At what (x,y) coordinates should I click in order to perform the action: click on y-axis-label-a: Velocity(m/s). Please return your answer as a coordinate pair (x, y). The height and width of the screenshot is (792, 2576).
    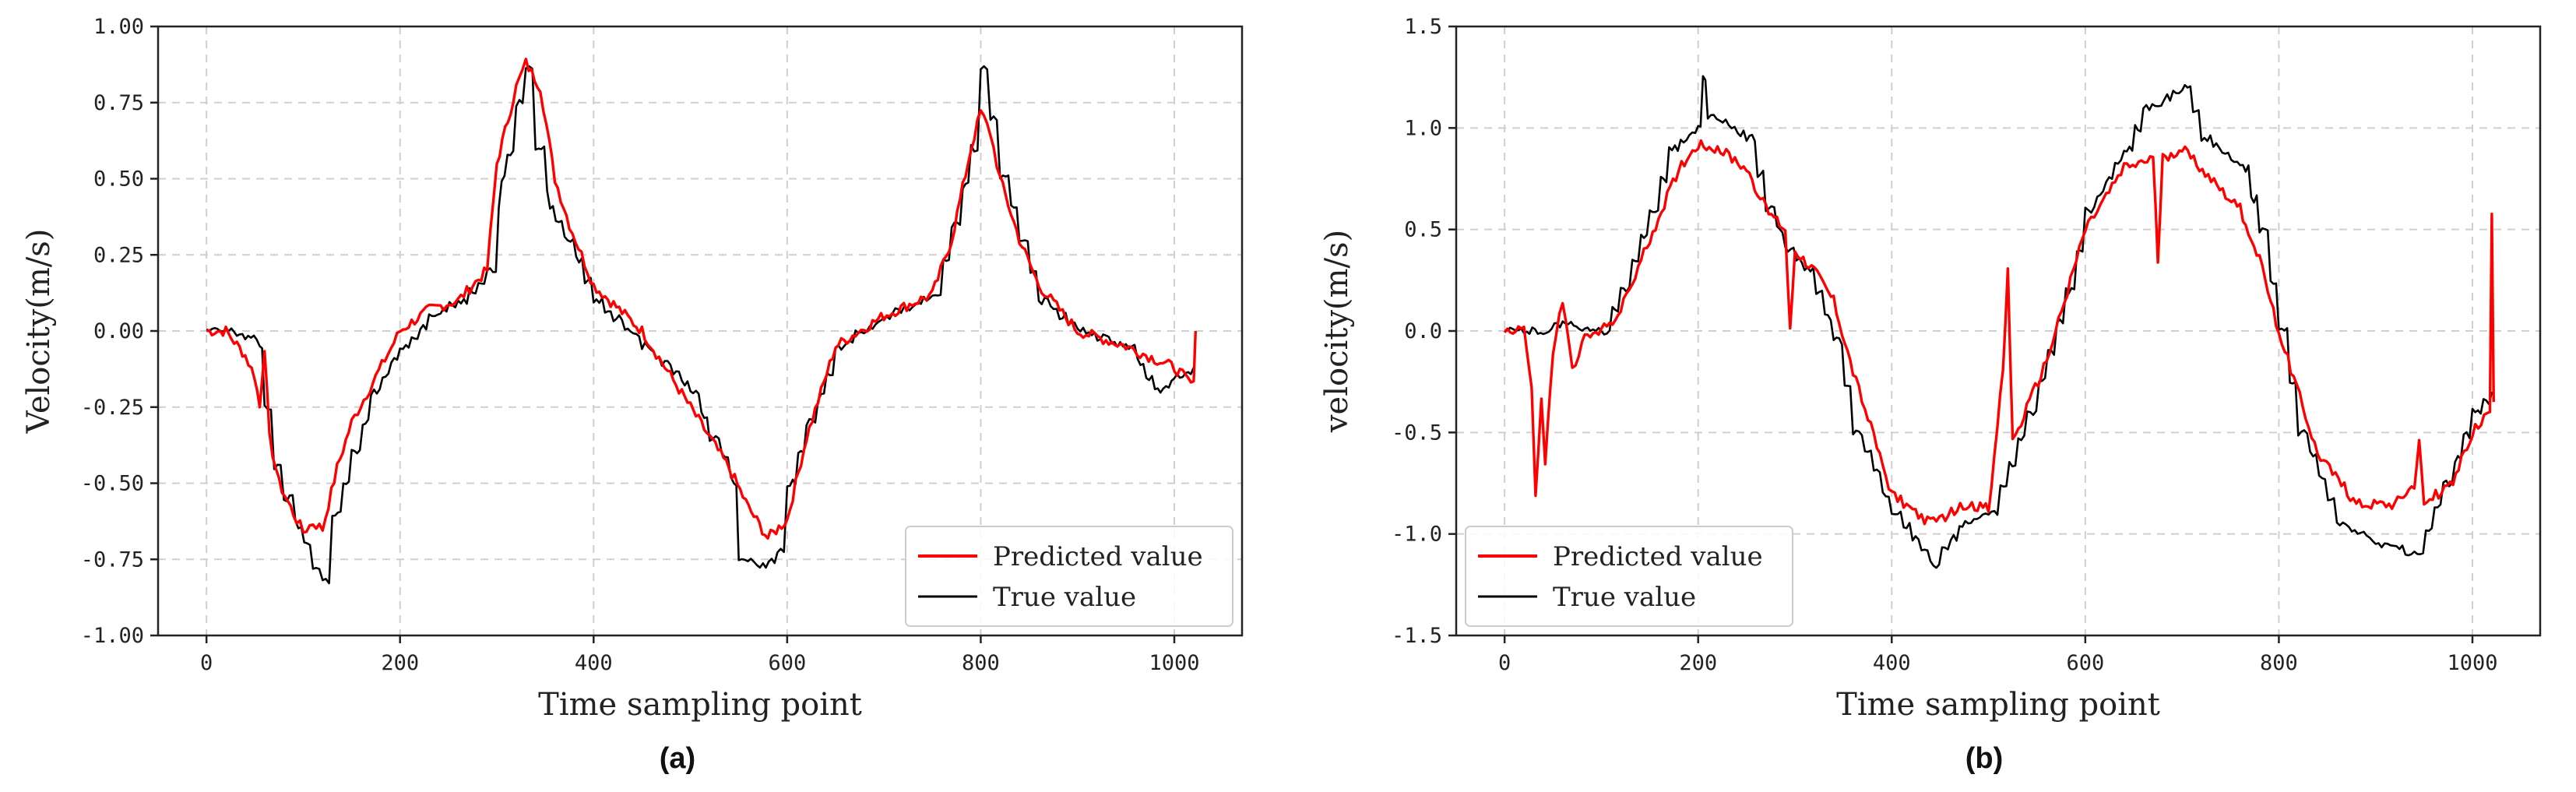
    Looking at the image, I should click on (39, 332).